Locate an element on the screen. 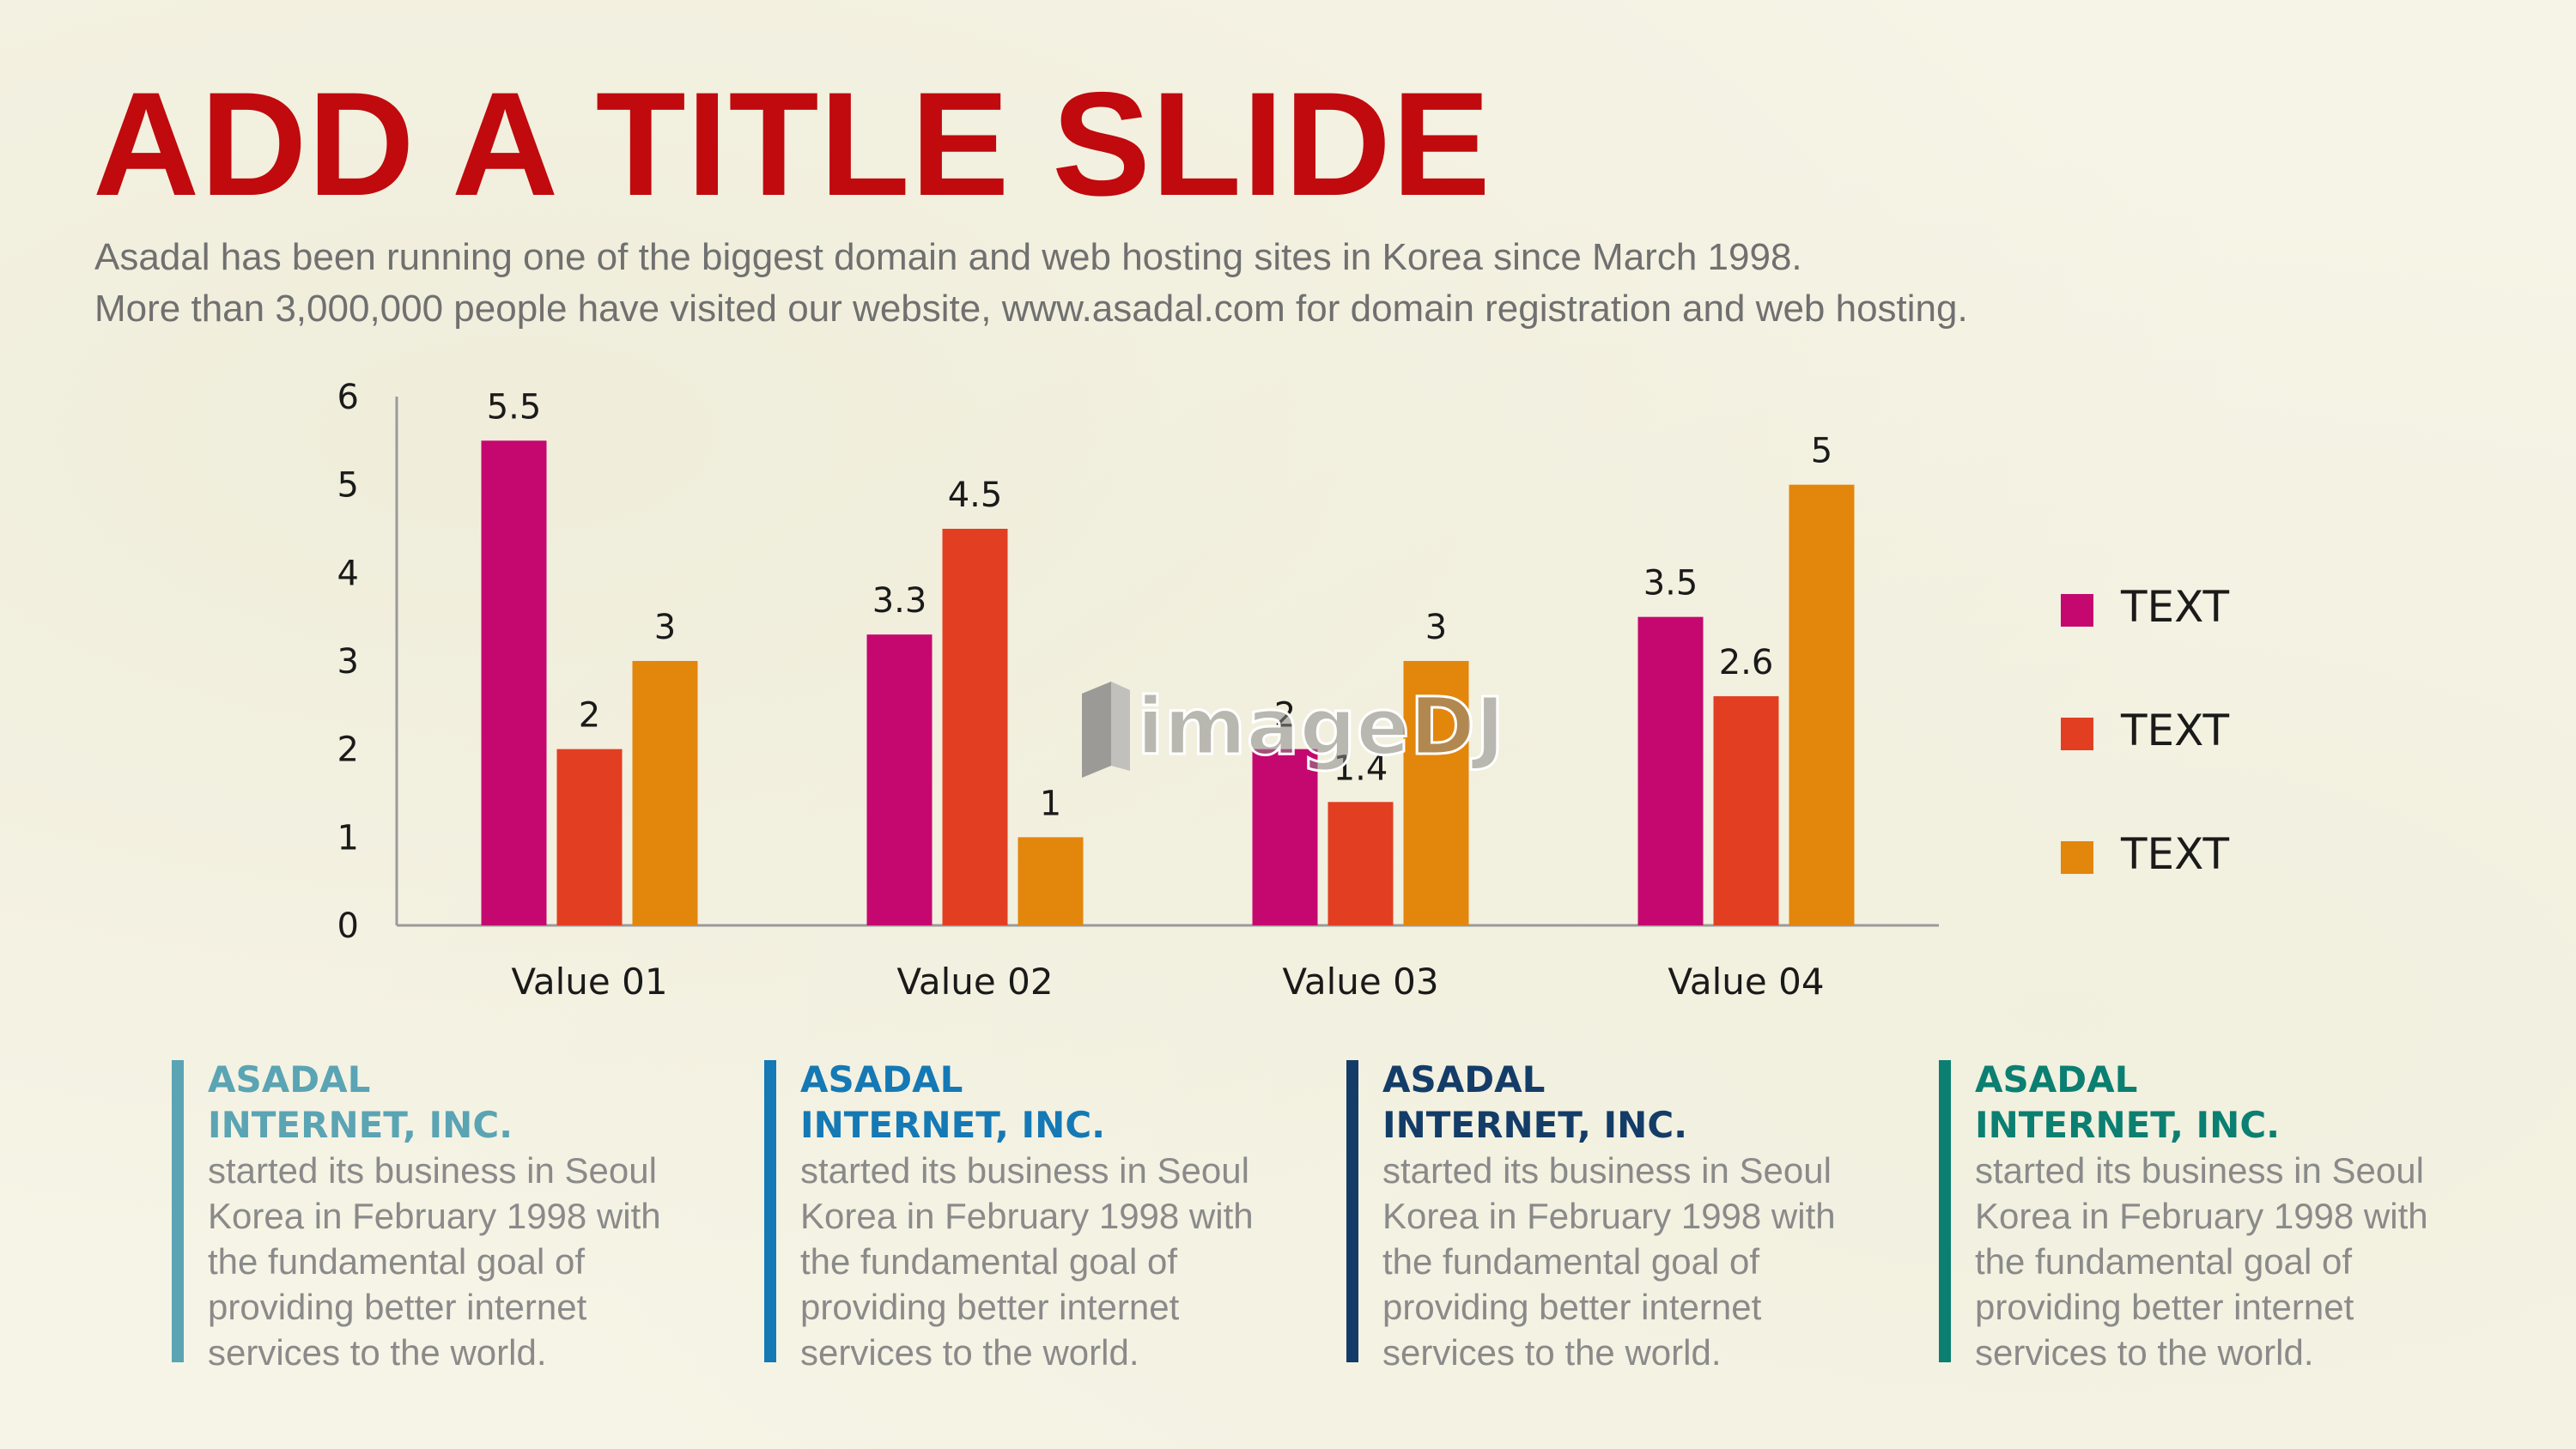  data-label: 3.5 is located at coordinates (1671, 583).